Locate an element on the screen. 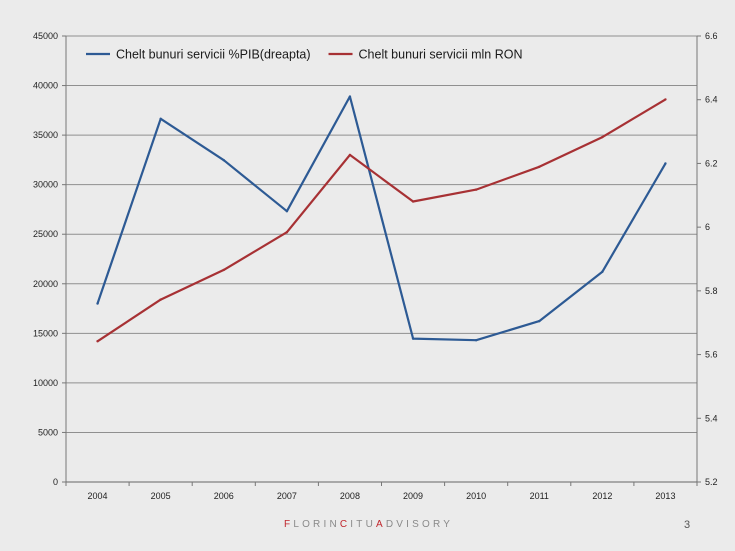 This screenshot has height=551, width=735. brand-letters: LORIN is located at coordinates (316, 524).